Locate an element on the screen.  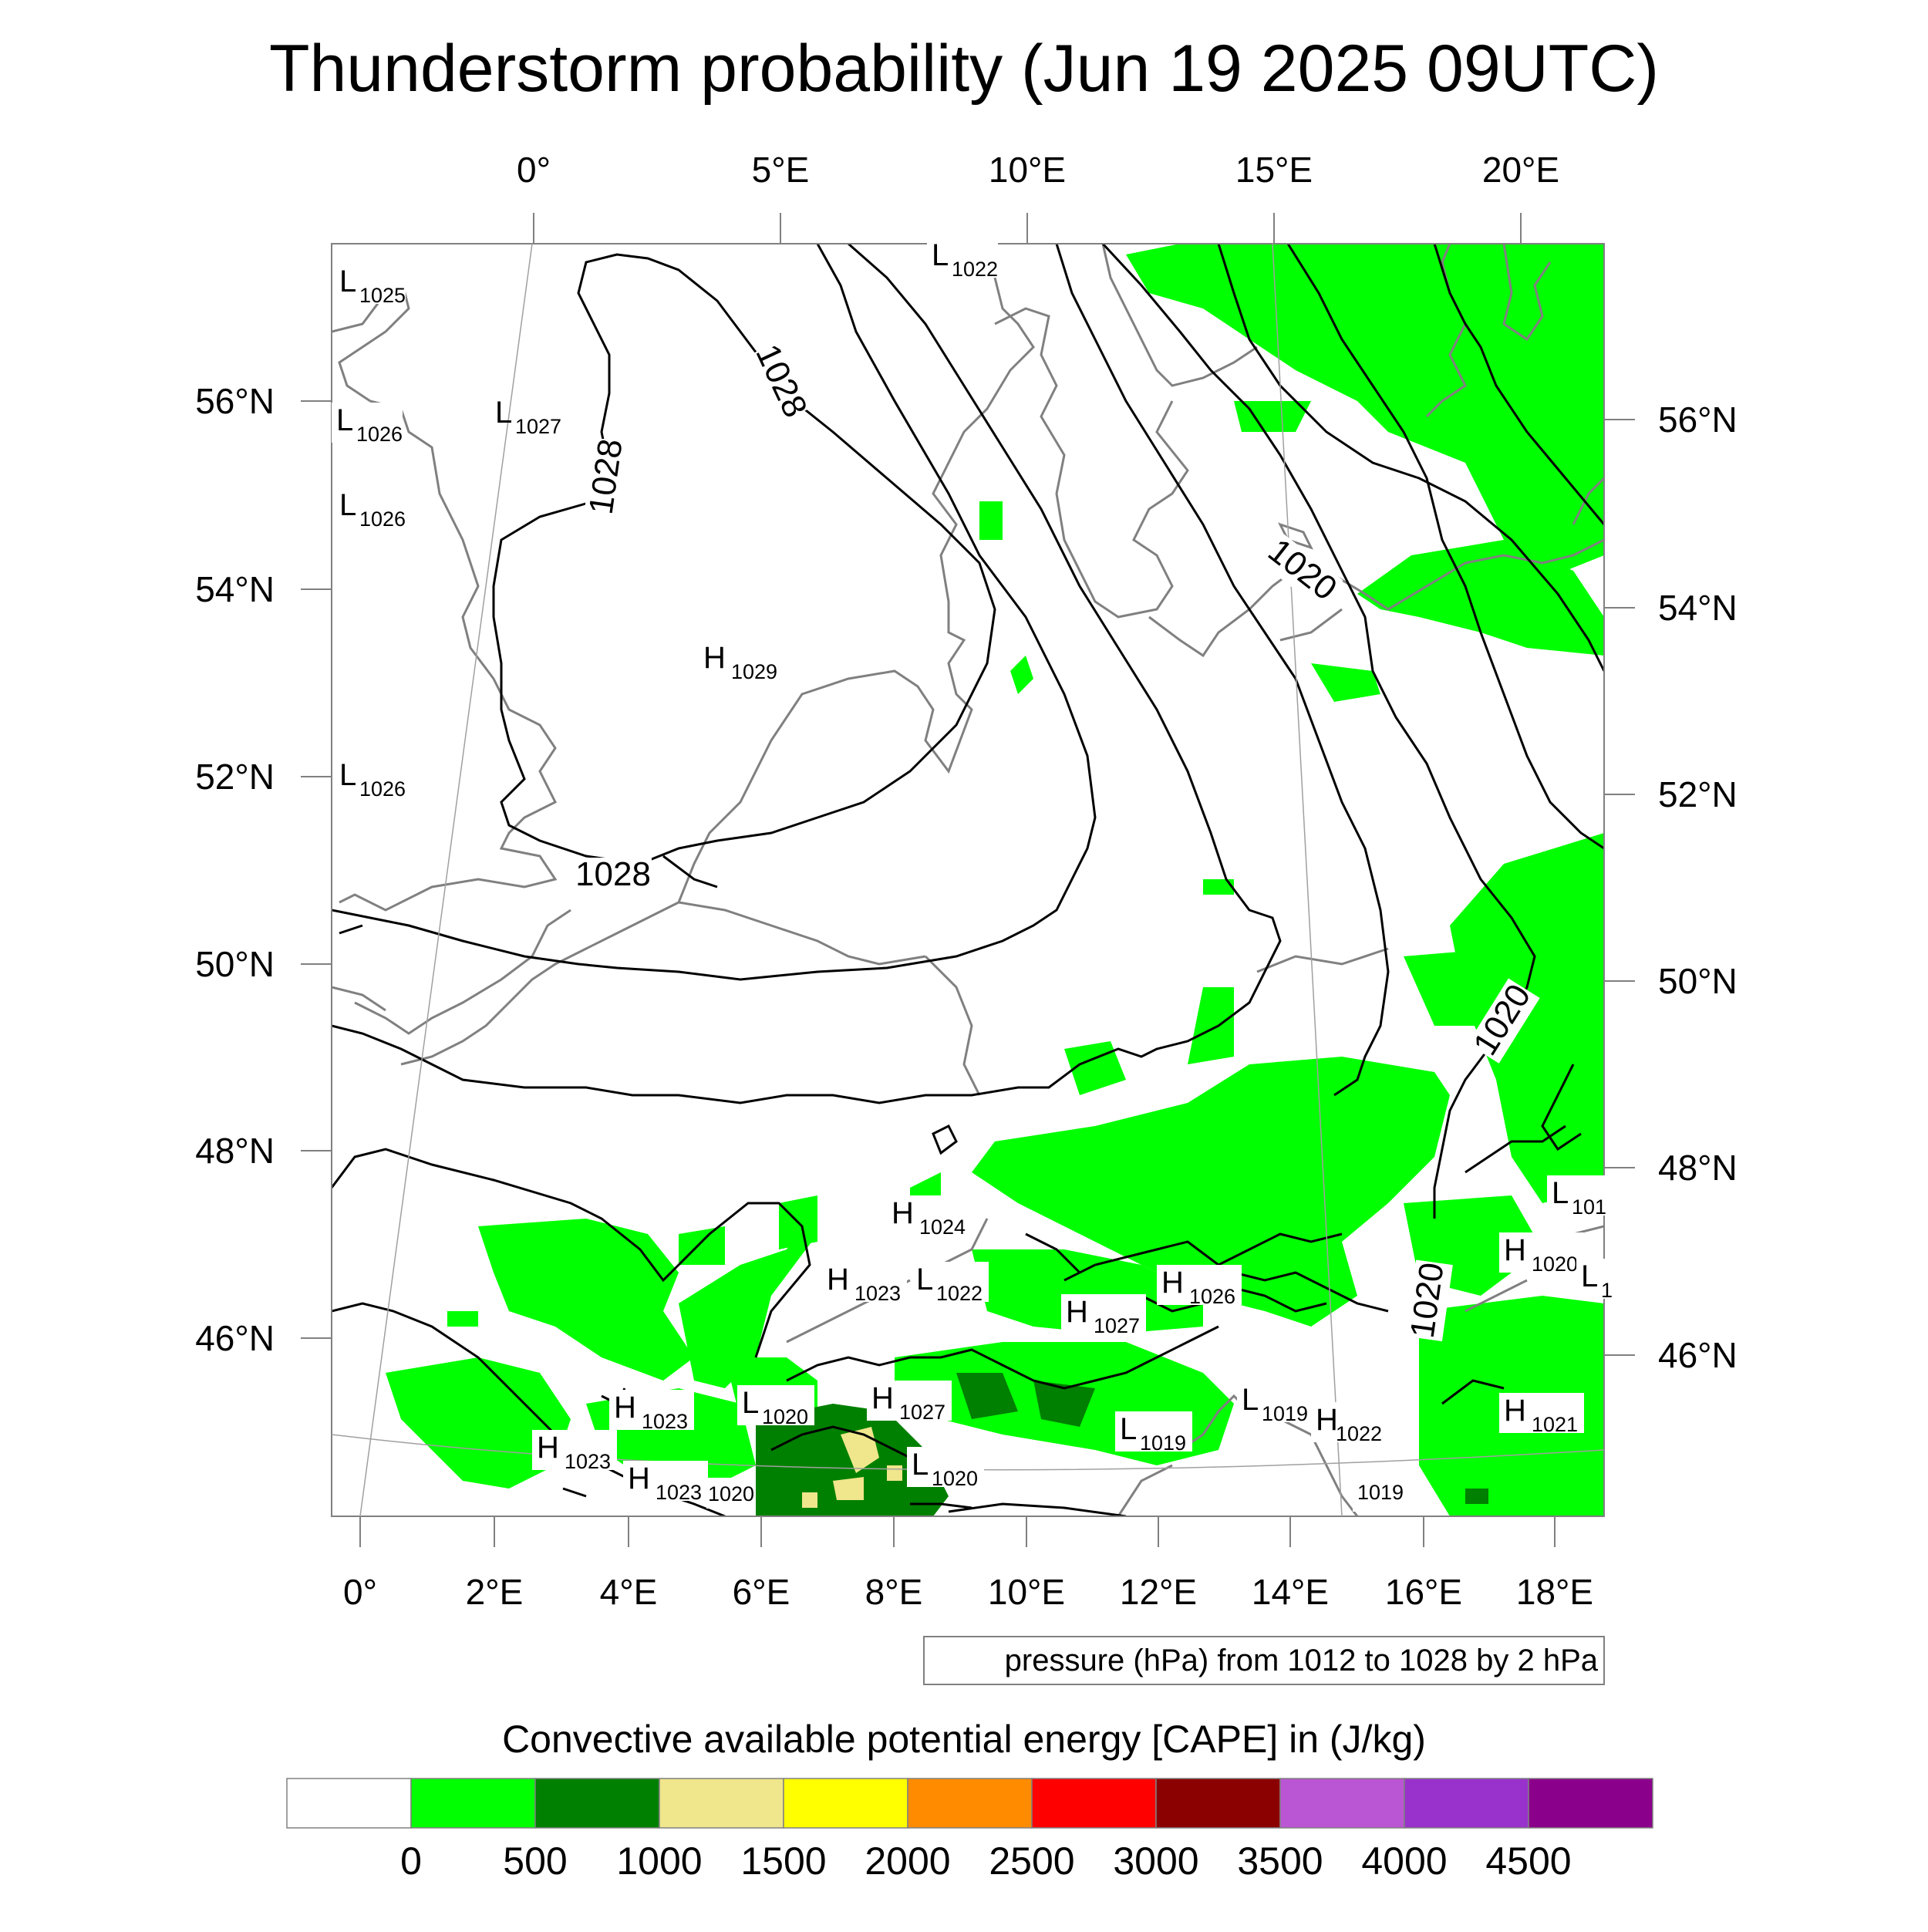
top-lon-label: 20°E is located at coordinates (1520, 170).